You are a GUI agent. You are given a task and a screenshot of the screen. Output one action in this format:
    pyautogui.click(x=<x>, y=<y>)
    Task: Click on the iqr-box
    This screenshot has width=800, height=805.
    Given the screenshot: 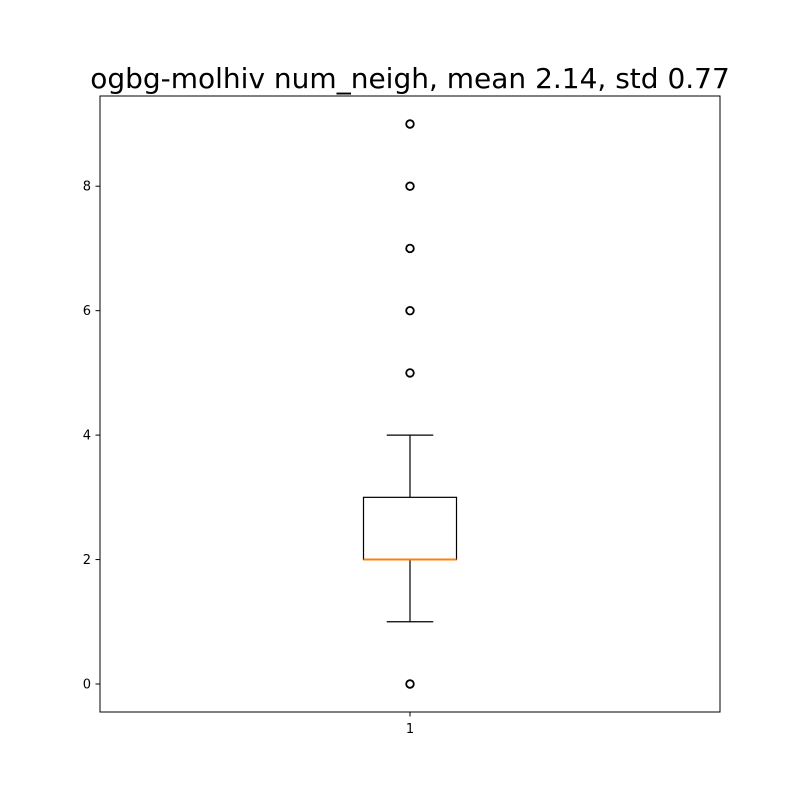 What is the action you would take?
    pyautogui.click(x=410, y=528)
    